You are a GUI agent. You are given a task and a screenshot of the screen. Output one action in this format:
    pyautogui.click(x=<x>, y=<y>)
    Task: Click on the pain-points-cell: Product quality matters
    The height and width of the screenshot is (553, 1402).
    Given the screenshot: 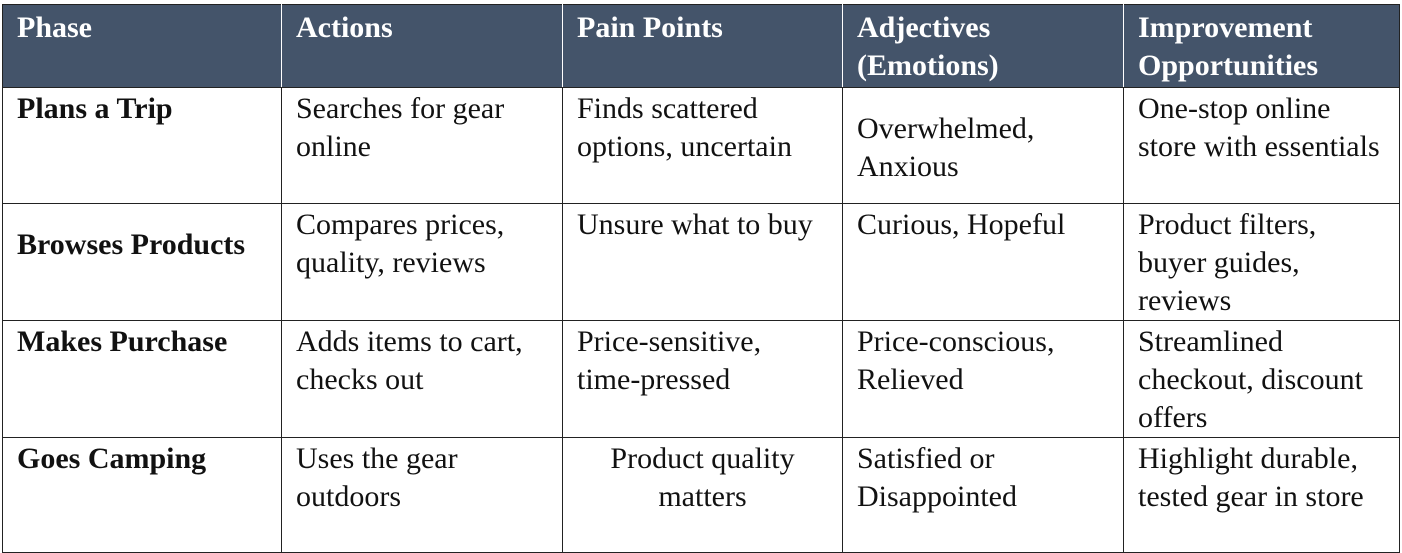 What is the action you would take?
    pyautogui.click(x=702, y=495)
    